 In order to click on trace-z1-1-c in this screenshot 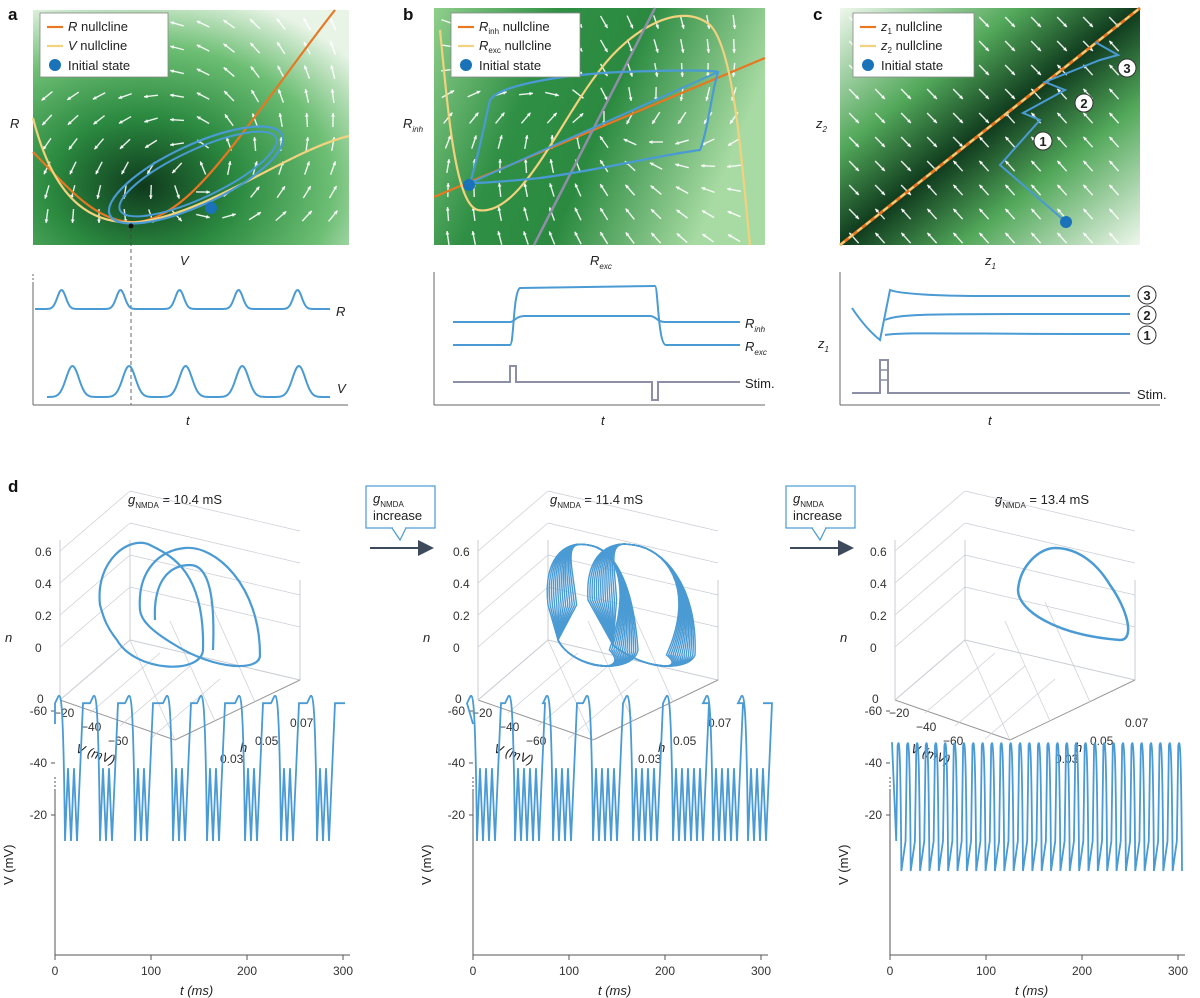, I will do `click(1007, 334)`.